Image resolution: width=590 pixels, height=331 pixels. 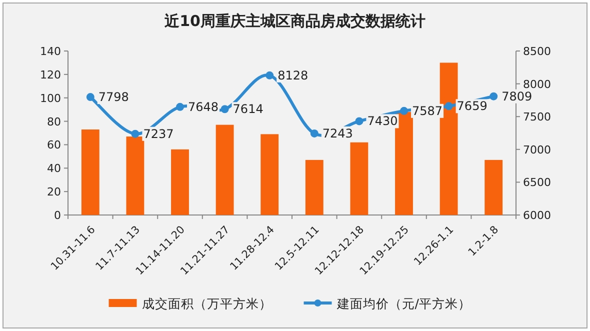 What do you see at coordinates (54, 192) in the screenshot?
I see `y-tick-label: 20` at bounding box center [54, 192].